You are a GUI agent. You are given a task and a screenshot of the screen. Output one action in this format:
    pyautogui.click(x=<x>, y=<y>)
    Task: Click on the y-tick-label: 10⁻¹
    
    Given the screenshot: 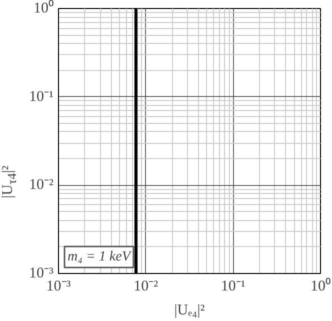 What is the action you would take?
    pyautogui.click(x=41, y=96)
    